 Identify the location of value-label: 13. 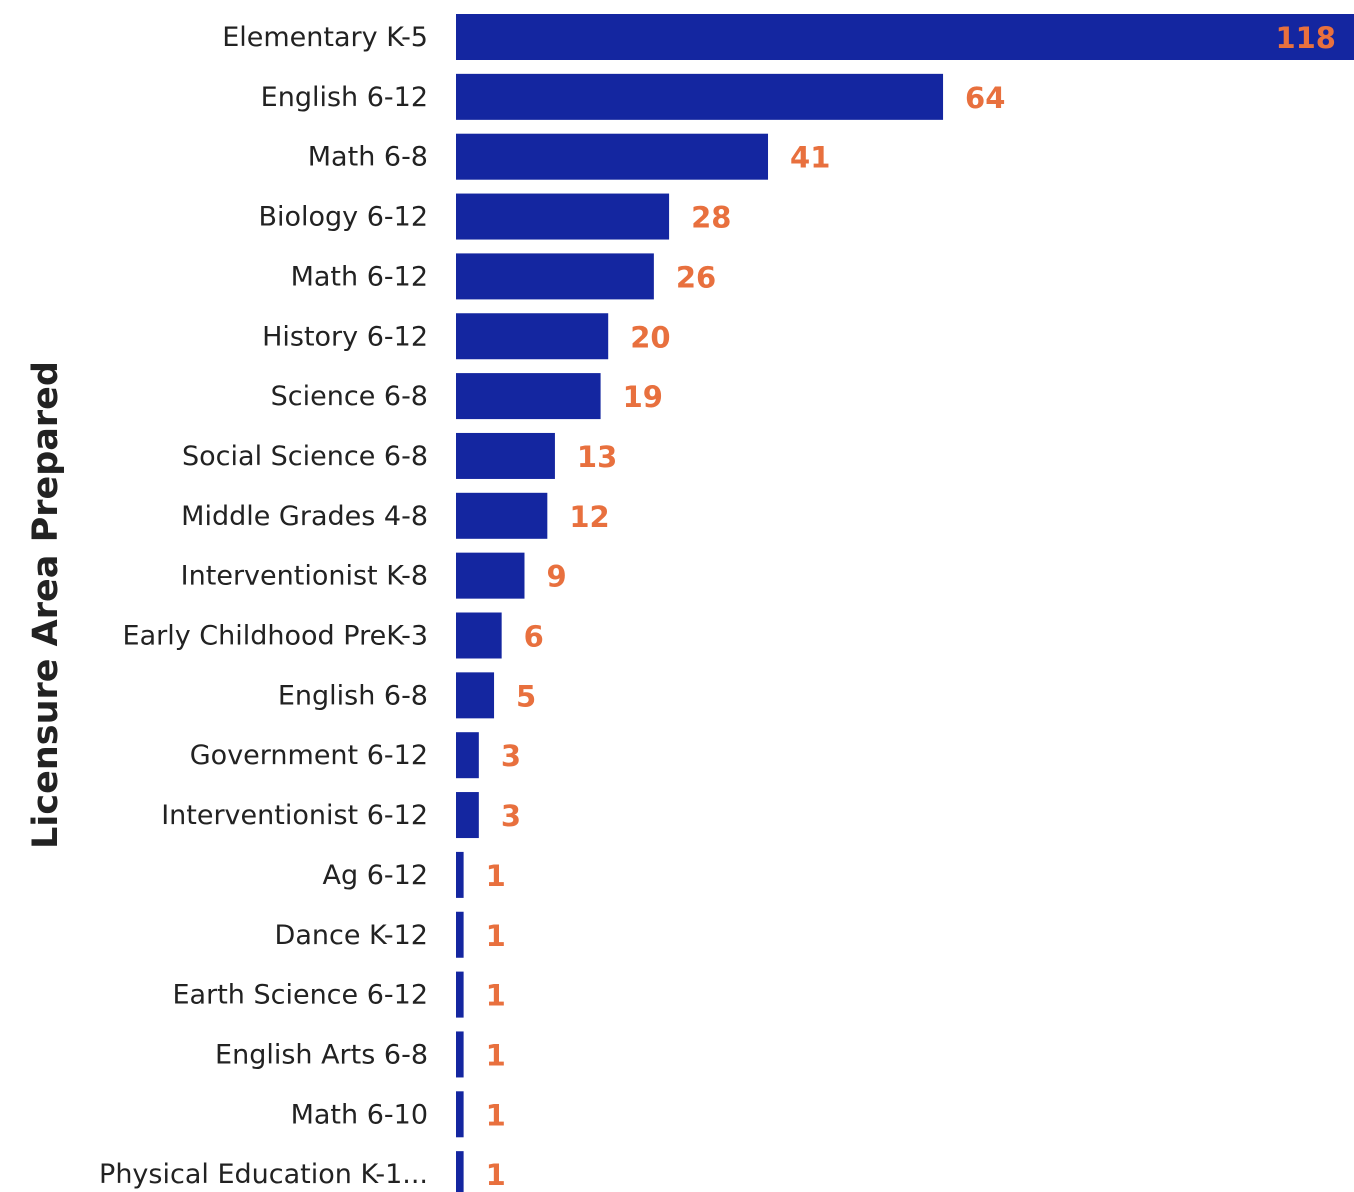
(597, 457).